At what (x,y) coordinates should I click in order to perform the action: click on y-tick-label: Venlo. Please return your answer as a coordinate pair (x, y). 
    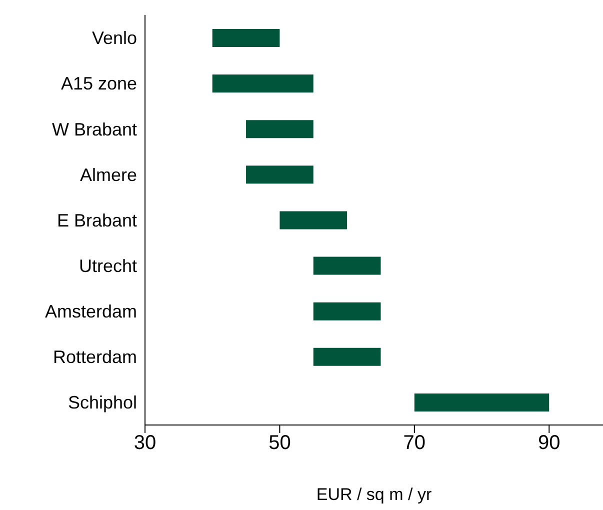
    Looking at the image, I should click on (114, 38).